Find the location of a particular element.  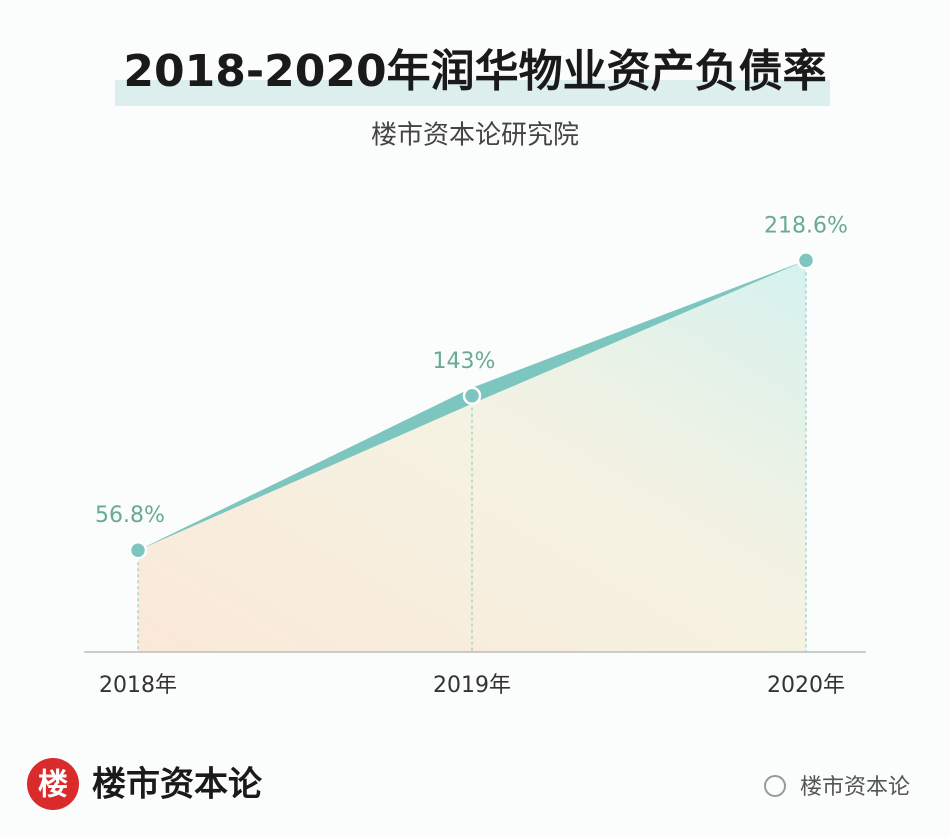

value-label: 218.6% is located at coordinates (806, 225).